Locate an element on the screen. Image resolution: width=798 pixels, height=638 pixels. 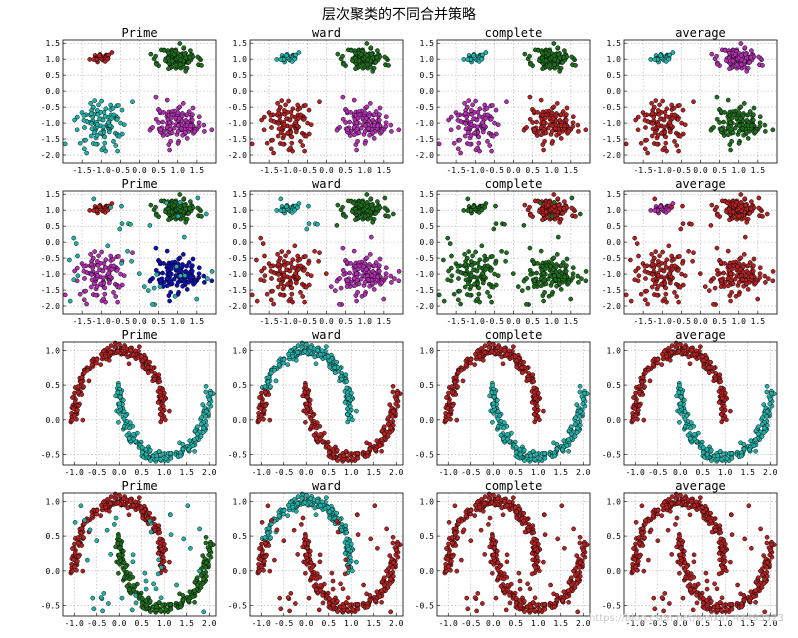
x-tick-label: -0.5 is located at coordinates (681, 170).